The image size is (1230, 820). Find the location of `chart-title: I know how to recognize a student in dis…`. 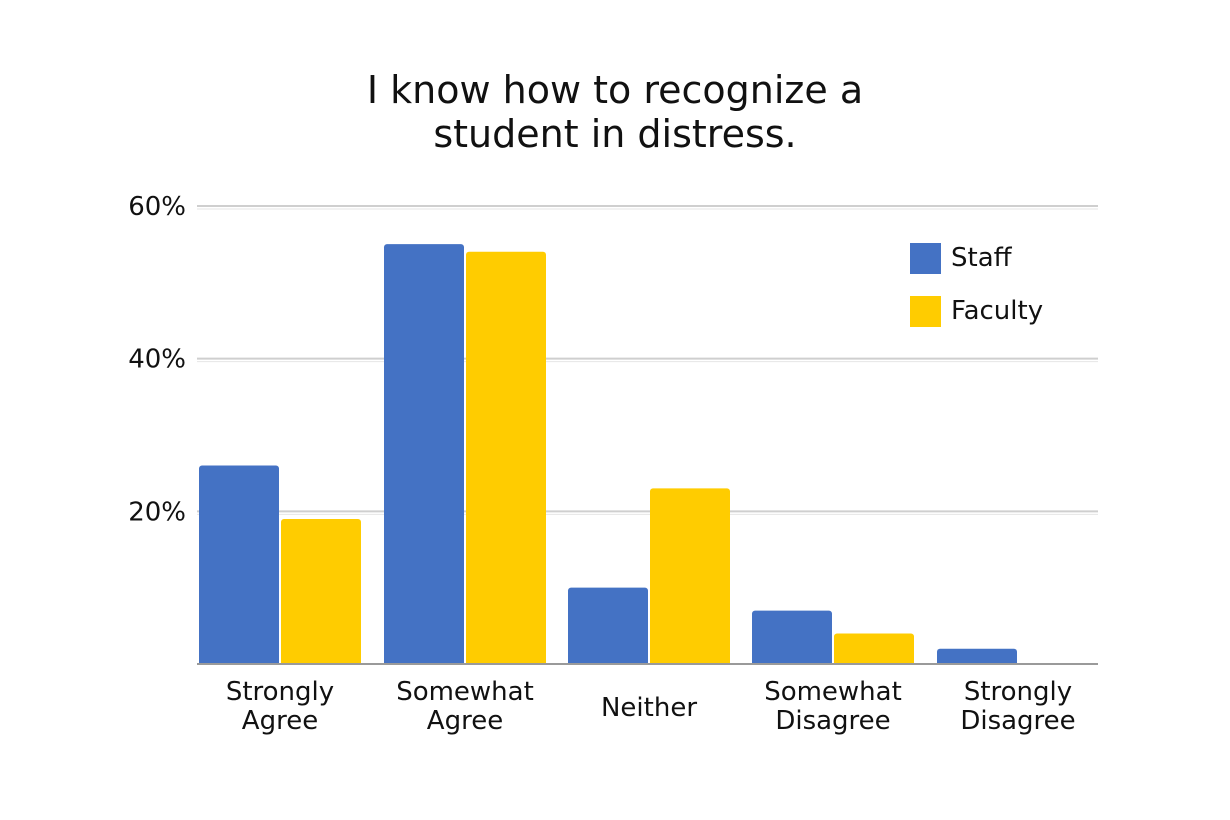

chart-title: I know how to recognize a student in dis… is located at coordinates (615, 112).